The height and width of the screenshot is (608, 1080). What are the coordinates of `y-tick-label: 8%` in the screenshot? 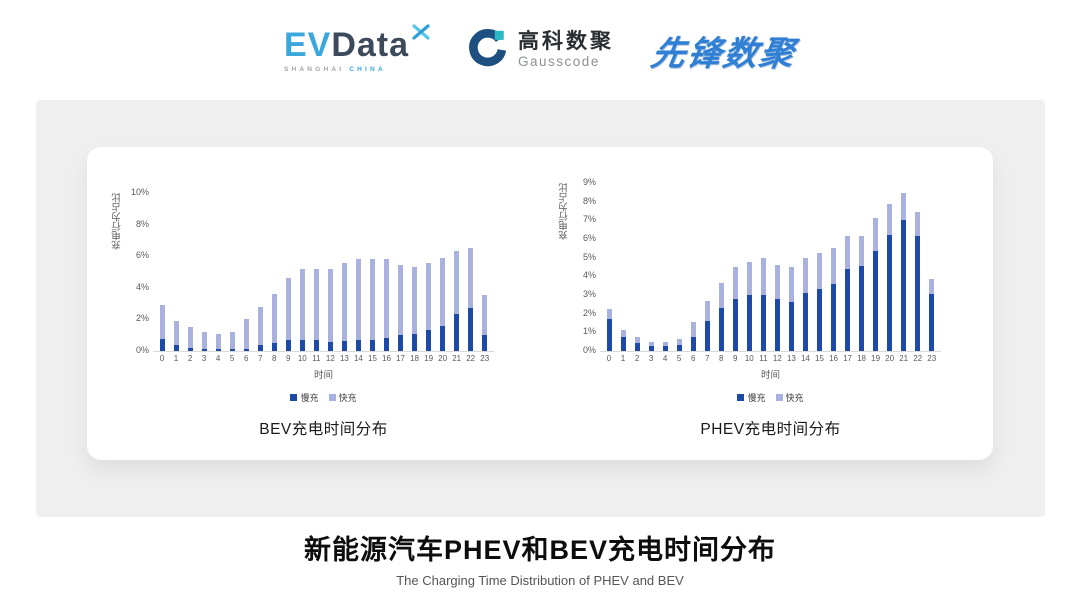 It's located at (589, 200).